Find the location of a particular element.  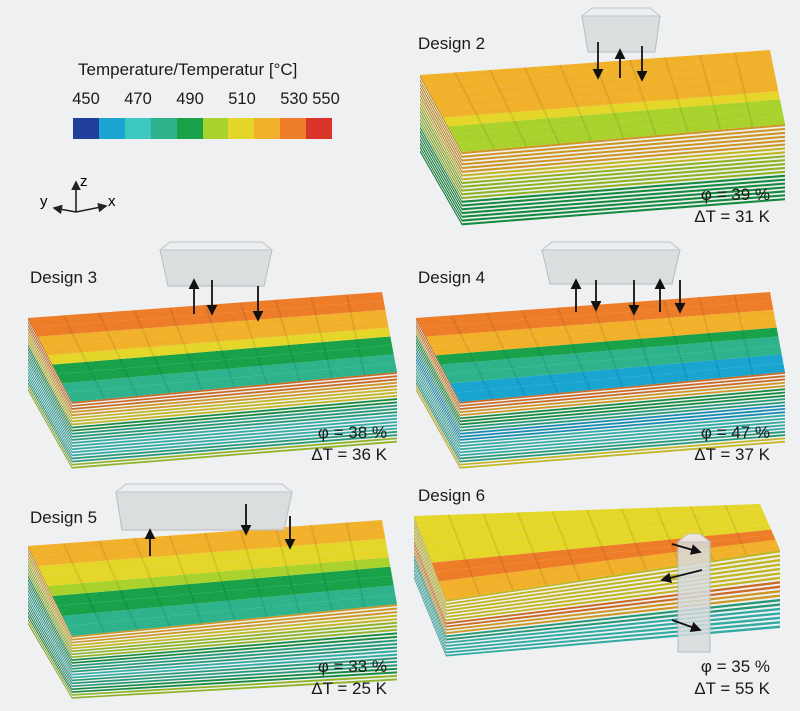

legend-tick-550: 550 is located at coordinates (326, 99).